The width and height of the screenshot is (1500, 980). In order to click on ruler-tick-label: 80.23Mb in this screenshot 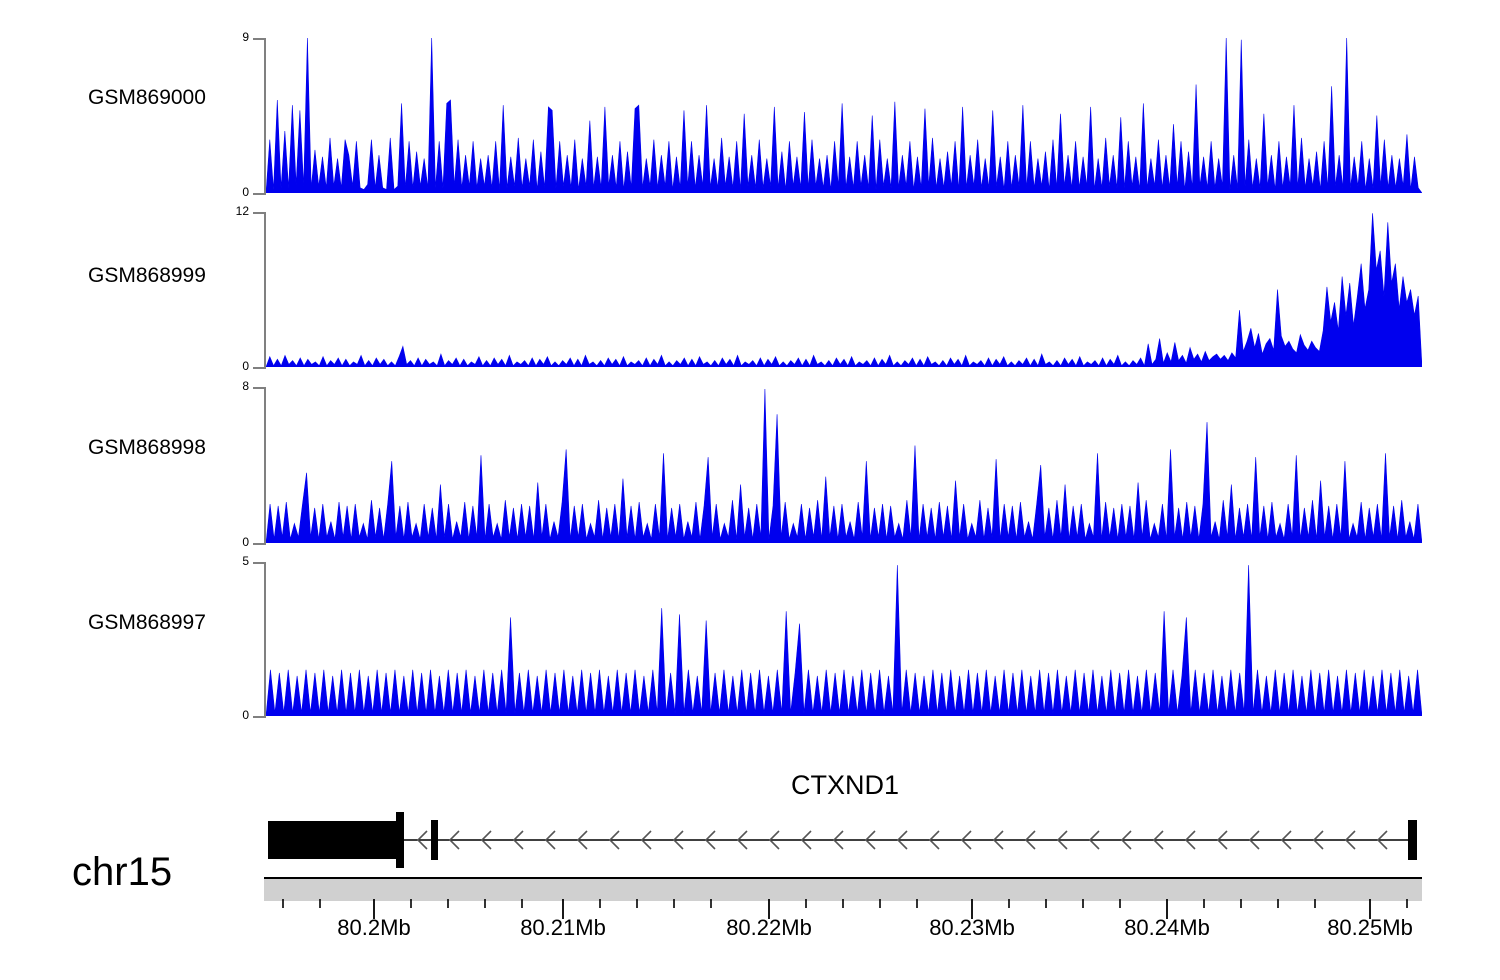, I will do `click(972, 927)`.